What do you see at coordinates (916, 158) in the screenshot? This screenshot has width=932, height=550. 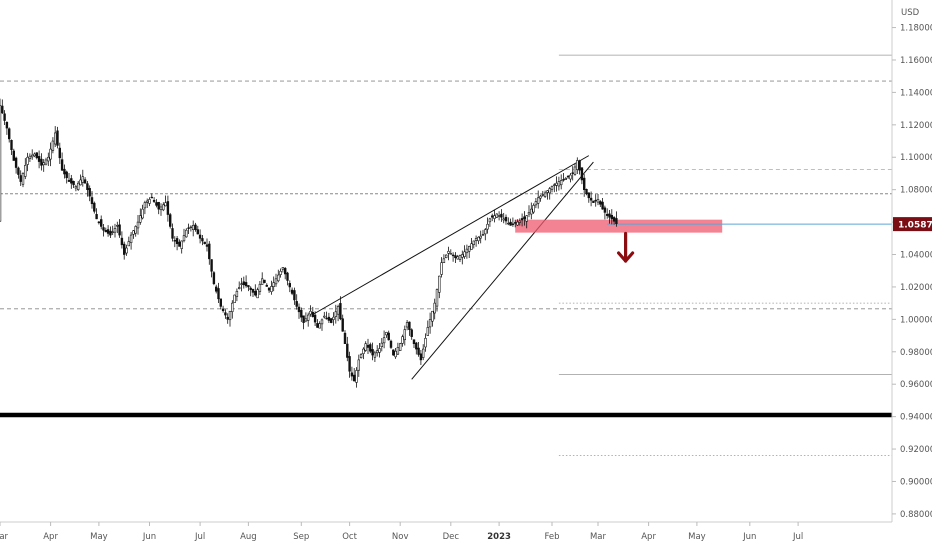 I see `price-tick-label: 1.10000` at bounding box center [916, 158].